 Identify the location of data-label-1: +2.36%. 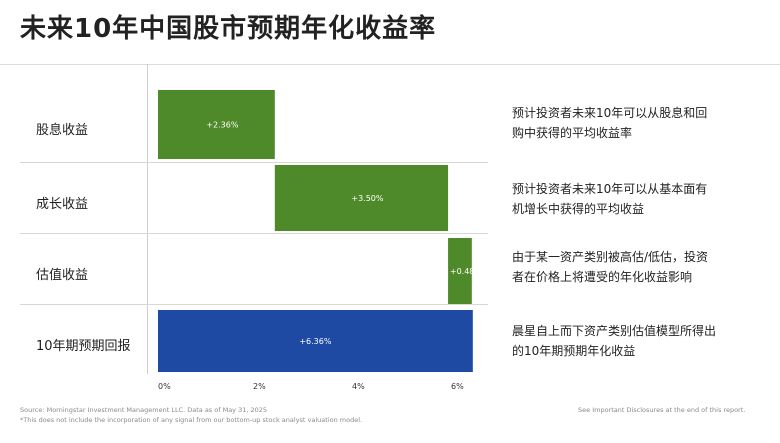
(222, 125).